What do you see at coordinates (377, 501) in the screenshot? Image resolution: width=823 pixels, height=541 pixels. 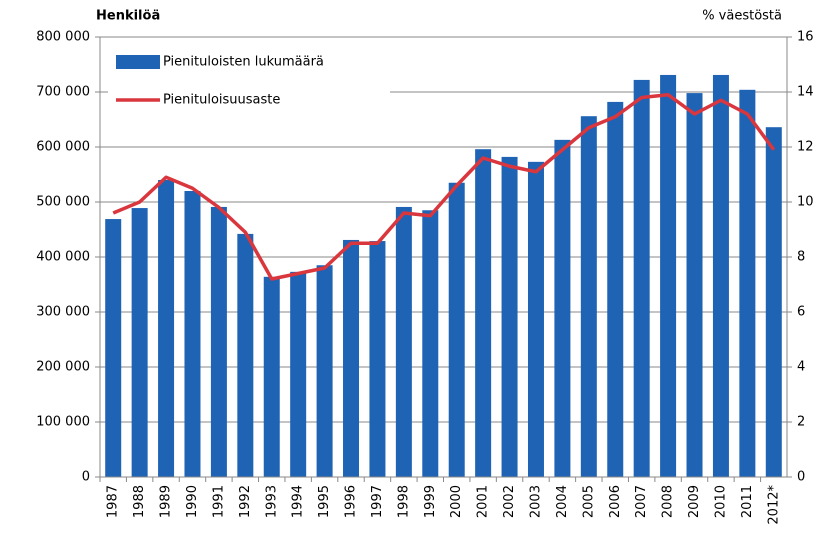 I see `x-tick-label: 1997` at bounding box center [377, 501].